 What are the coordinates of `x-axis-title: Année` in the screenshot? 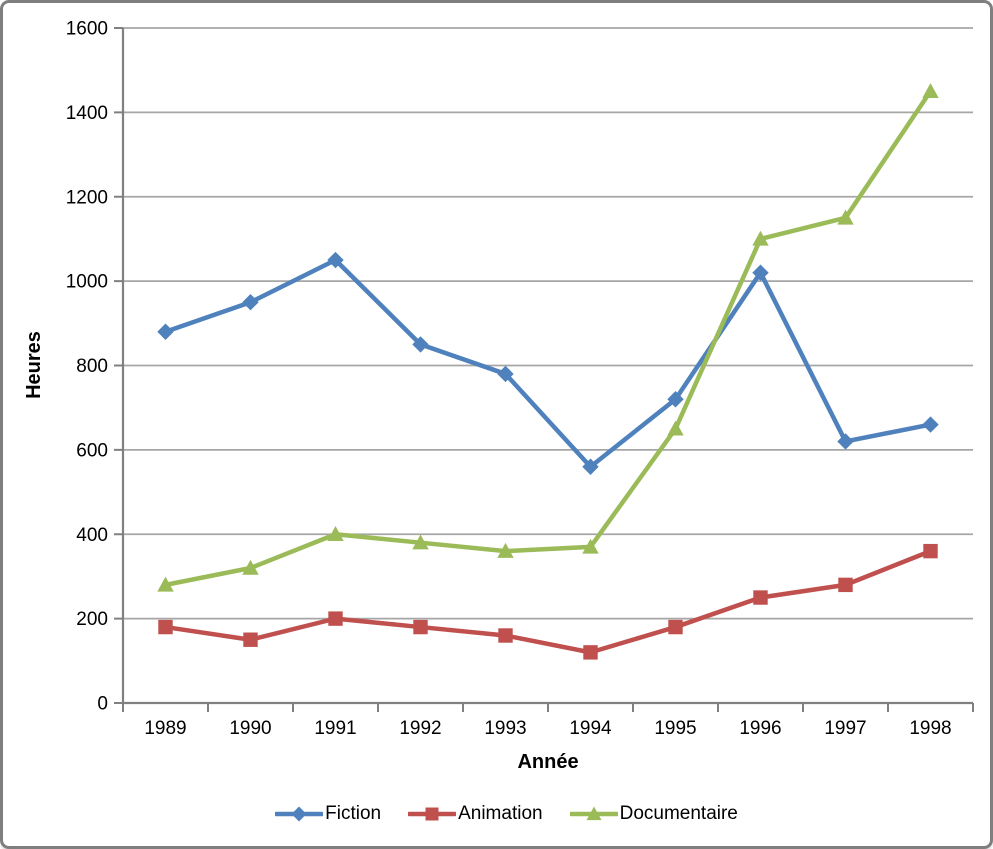 It's located at (548, 762).